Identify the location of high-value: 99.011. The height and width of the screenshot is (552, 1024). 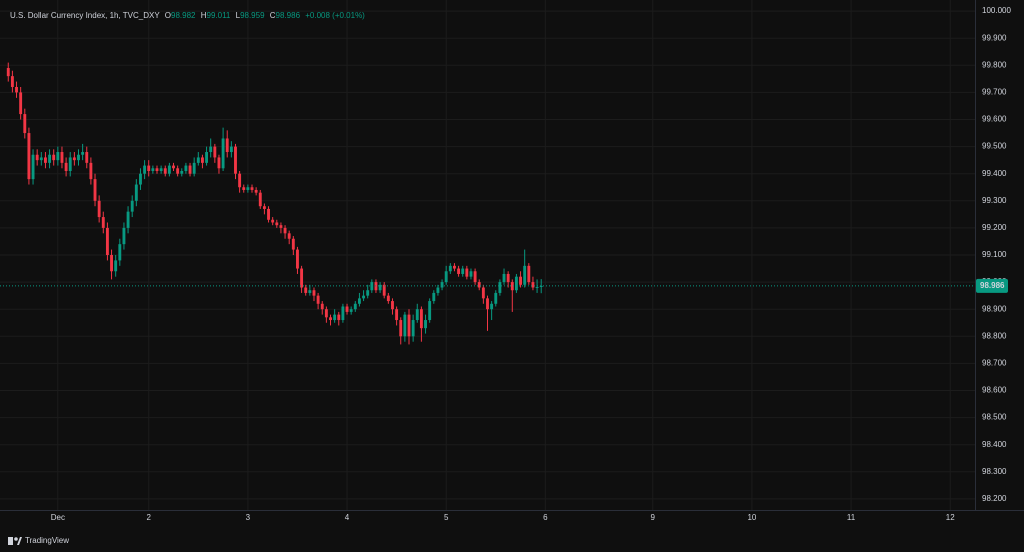
(219, 15).